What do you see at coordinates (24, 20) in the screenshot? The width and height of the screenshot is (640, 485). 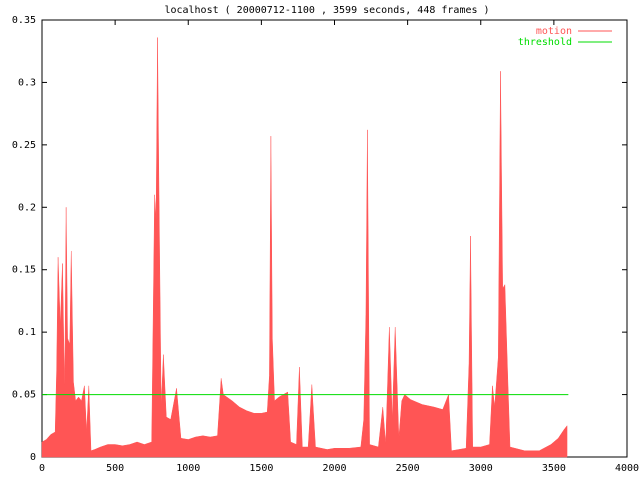 I see `y-tick-label: 0.35` at bounding box center [24, 20].